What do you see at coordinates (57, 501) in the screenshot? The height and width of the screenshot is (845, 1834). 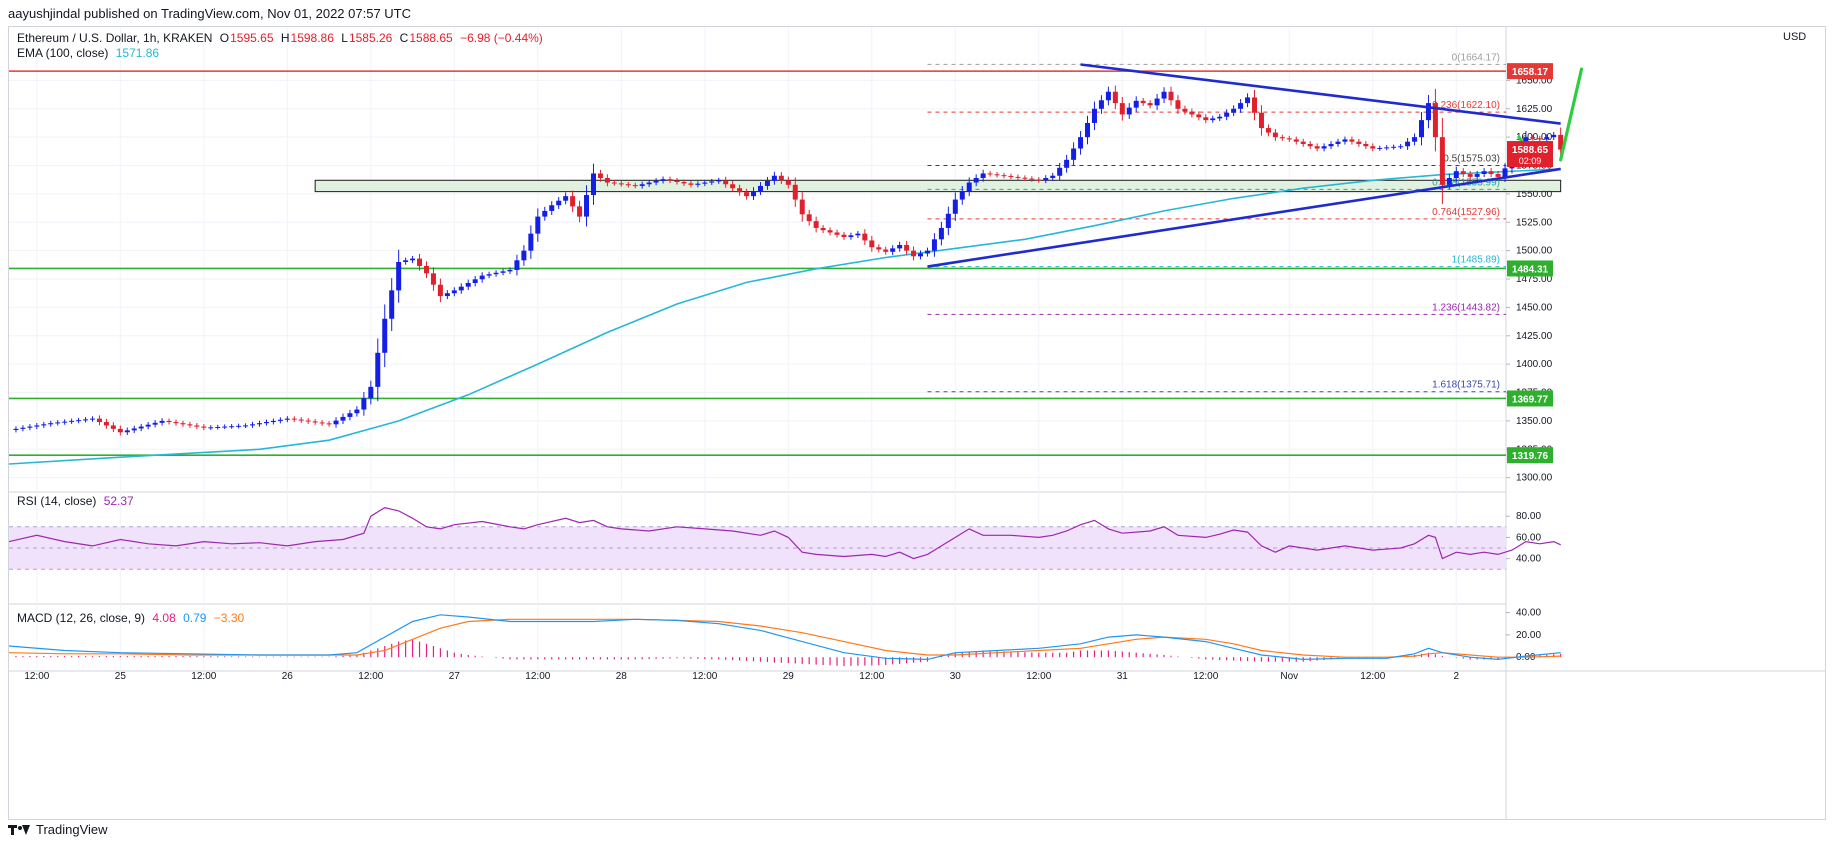 I see `rsi-label: RSI (14, close)` at bounding box center [57, 501].